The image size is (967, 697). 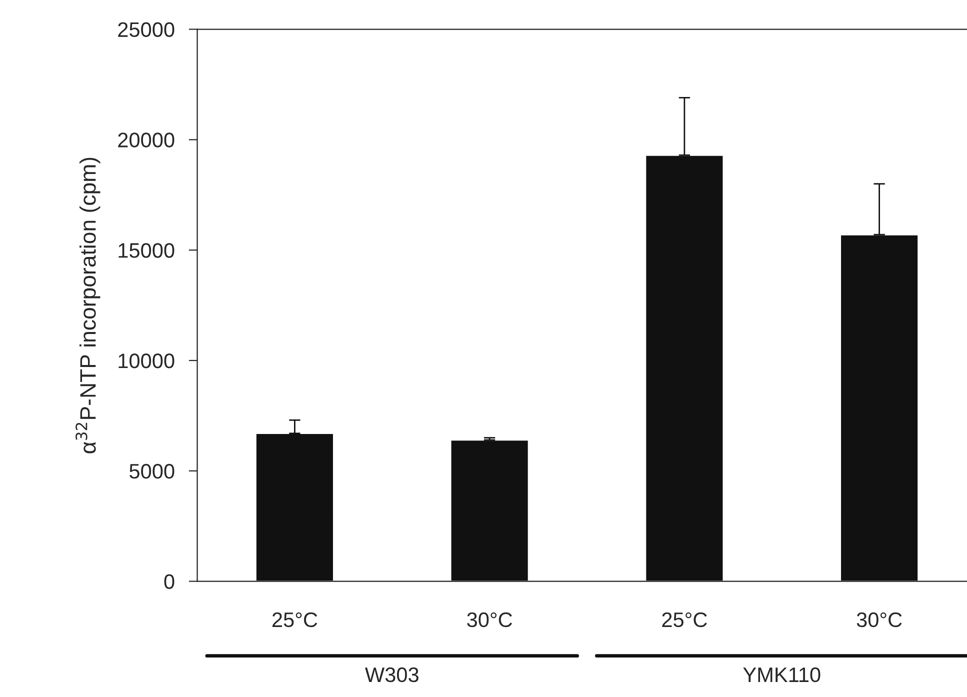 What do you see at coordinates (146, 250) in the screenshot?
I see `y-tick-label: 15000` at bounding box center [146, 250].